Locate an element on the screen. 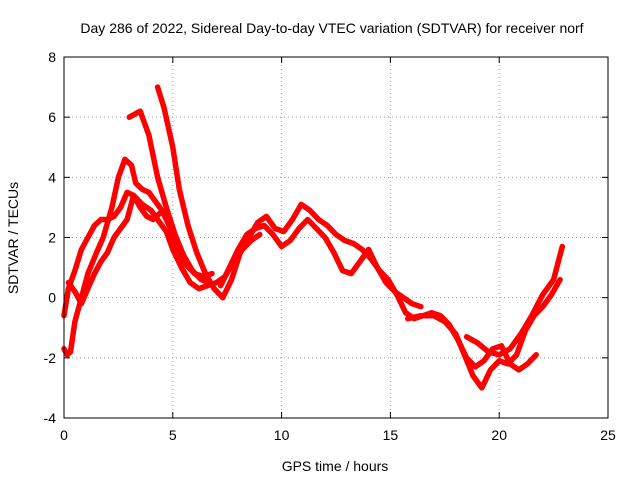 The height and width of the screenshot is (480, 640). y-tick-label: 2 is located at coordinates (52, 238).